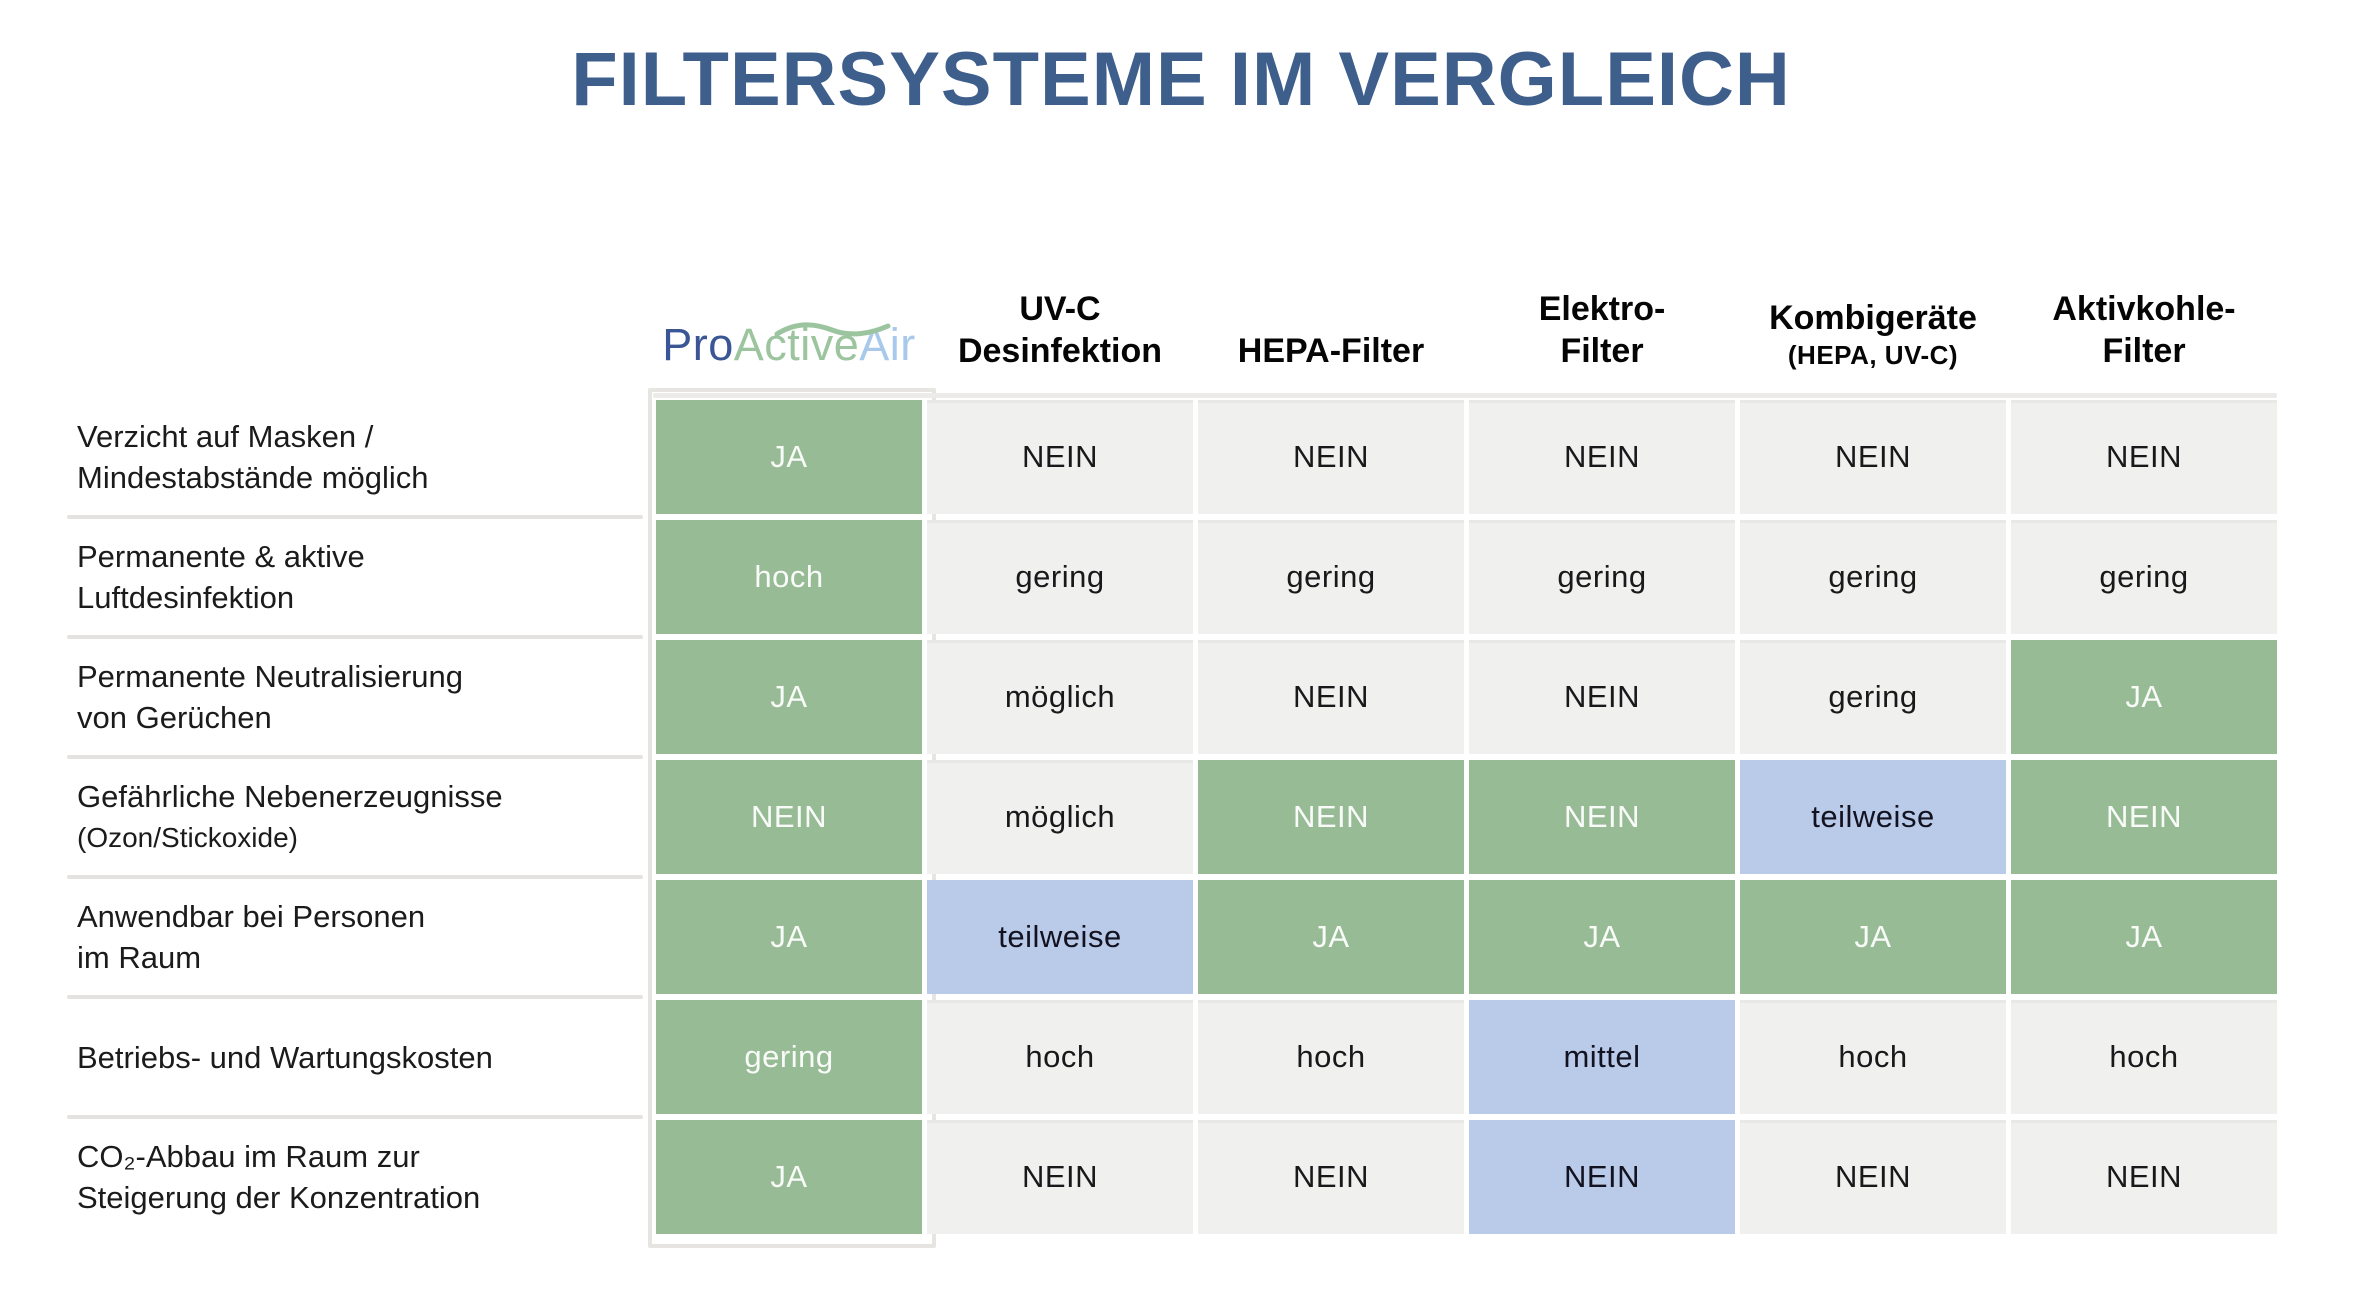  Describe the element at coordinates (1331, 457) in the screenshot. I see `cell-r1-hepa: NEIN` at that location.